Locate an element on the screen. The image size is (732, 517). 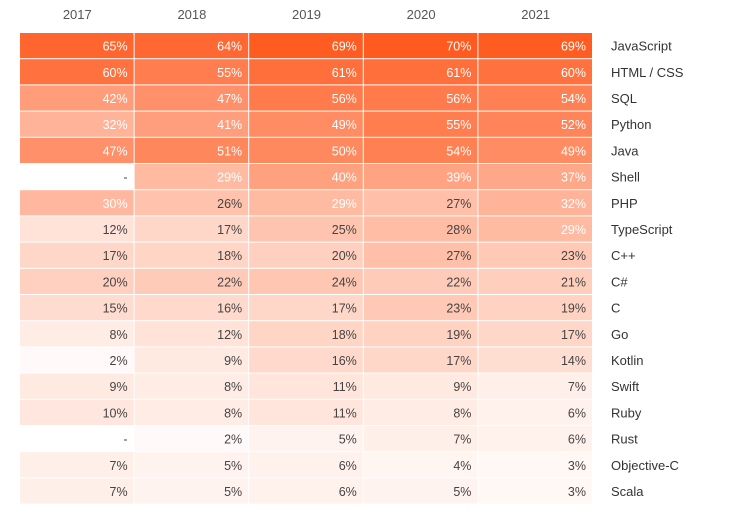
cell-php-2017 is located at coordinates (77, 203).